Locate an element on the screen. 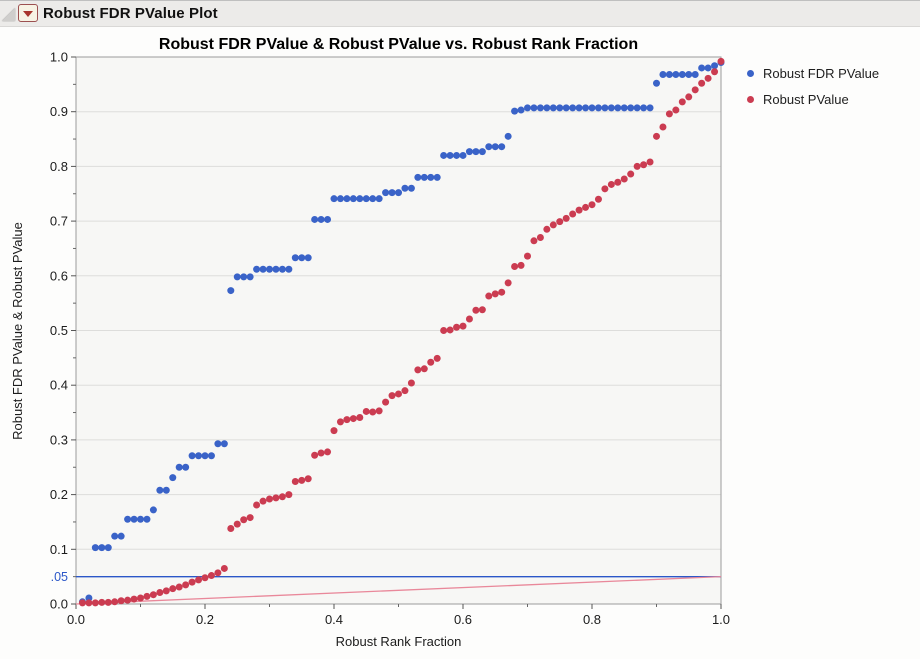 The width and height of the screenshot is (920, 659). outline-disclosure-triangle-icon is located at coordinates (8, 14).